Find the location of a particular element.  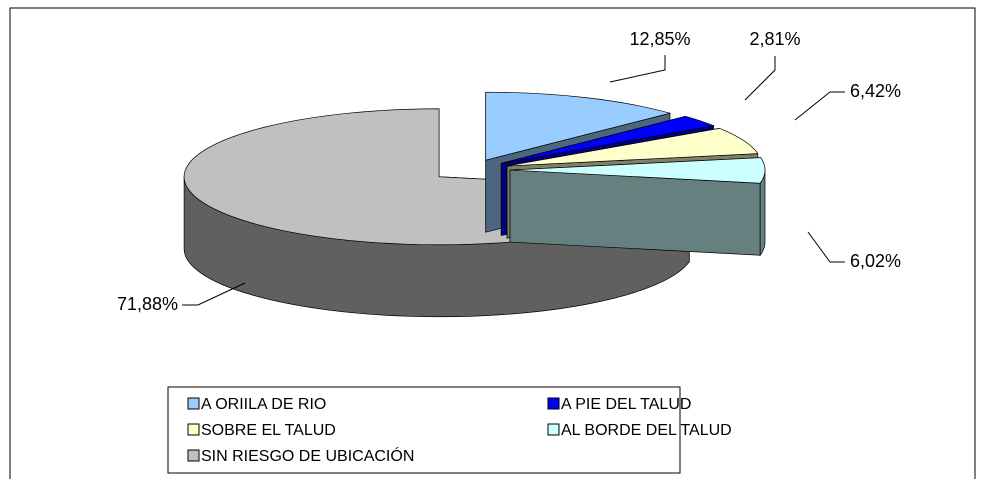

legend-label: SIN RIESGO DE UBICACIÓN is located at coordinates (307, 455).